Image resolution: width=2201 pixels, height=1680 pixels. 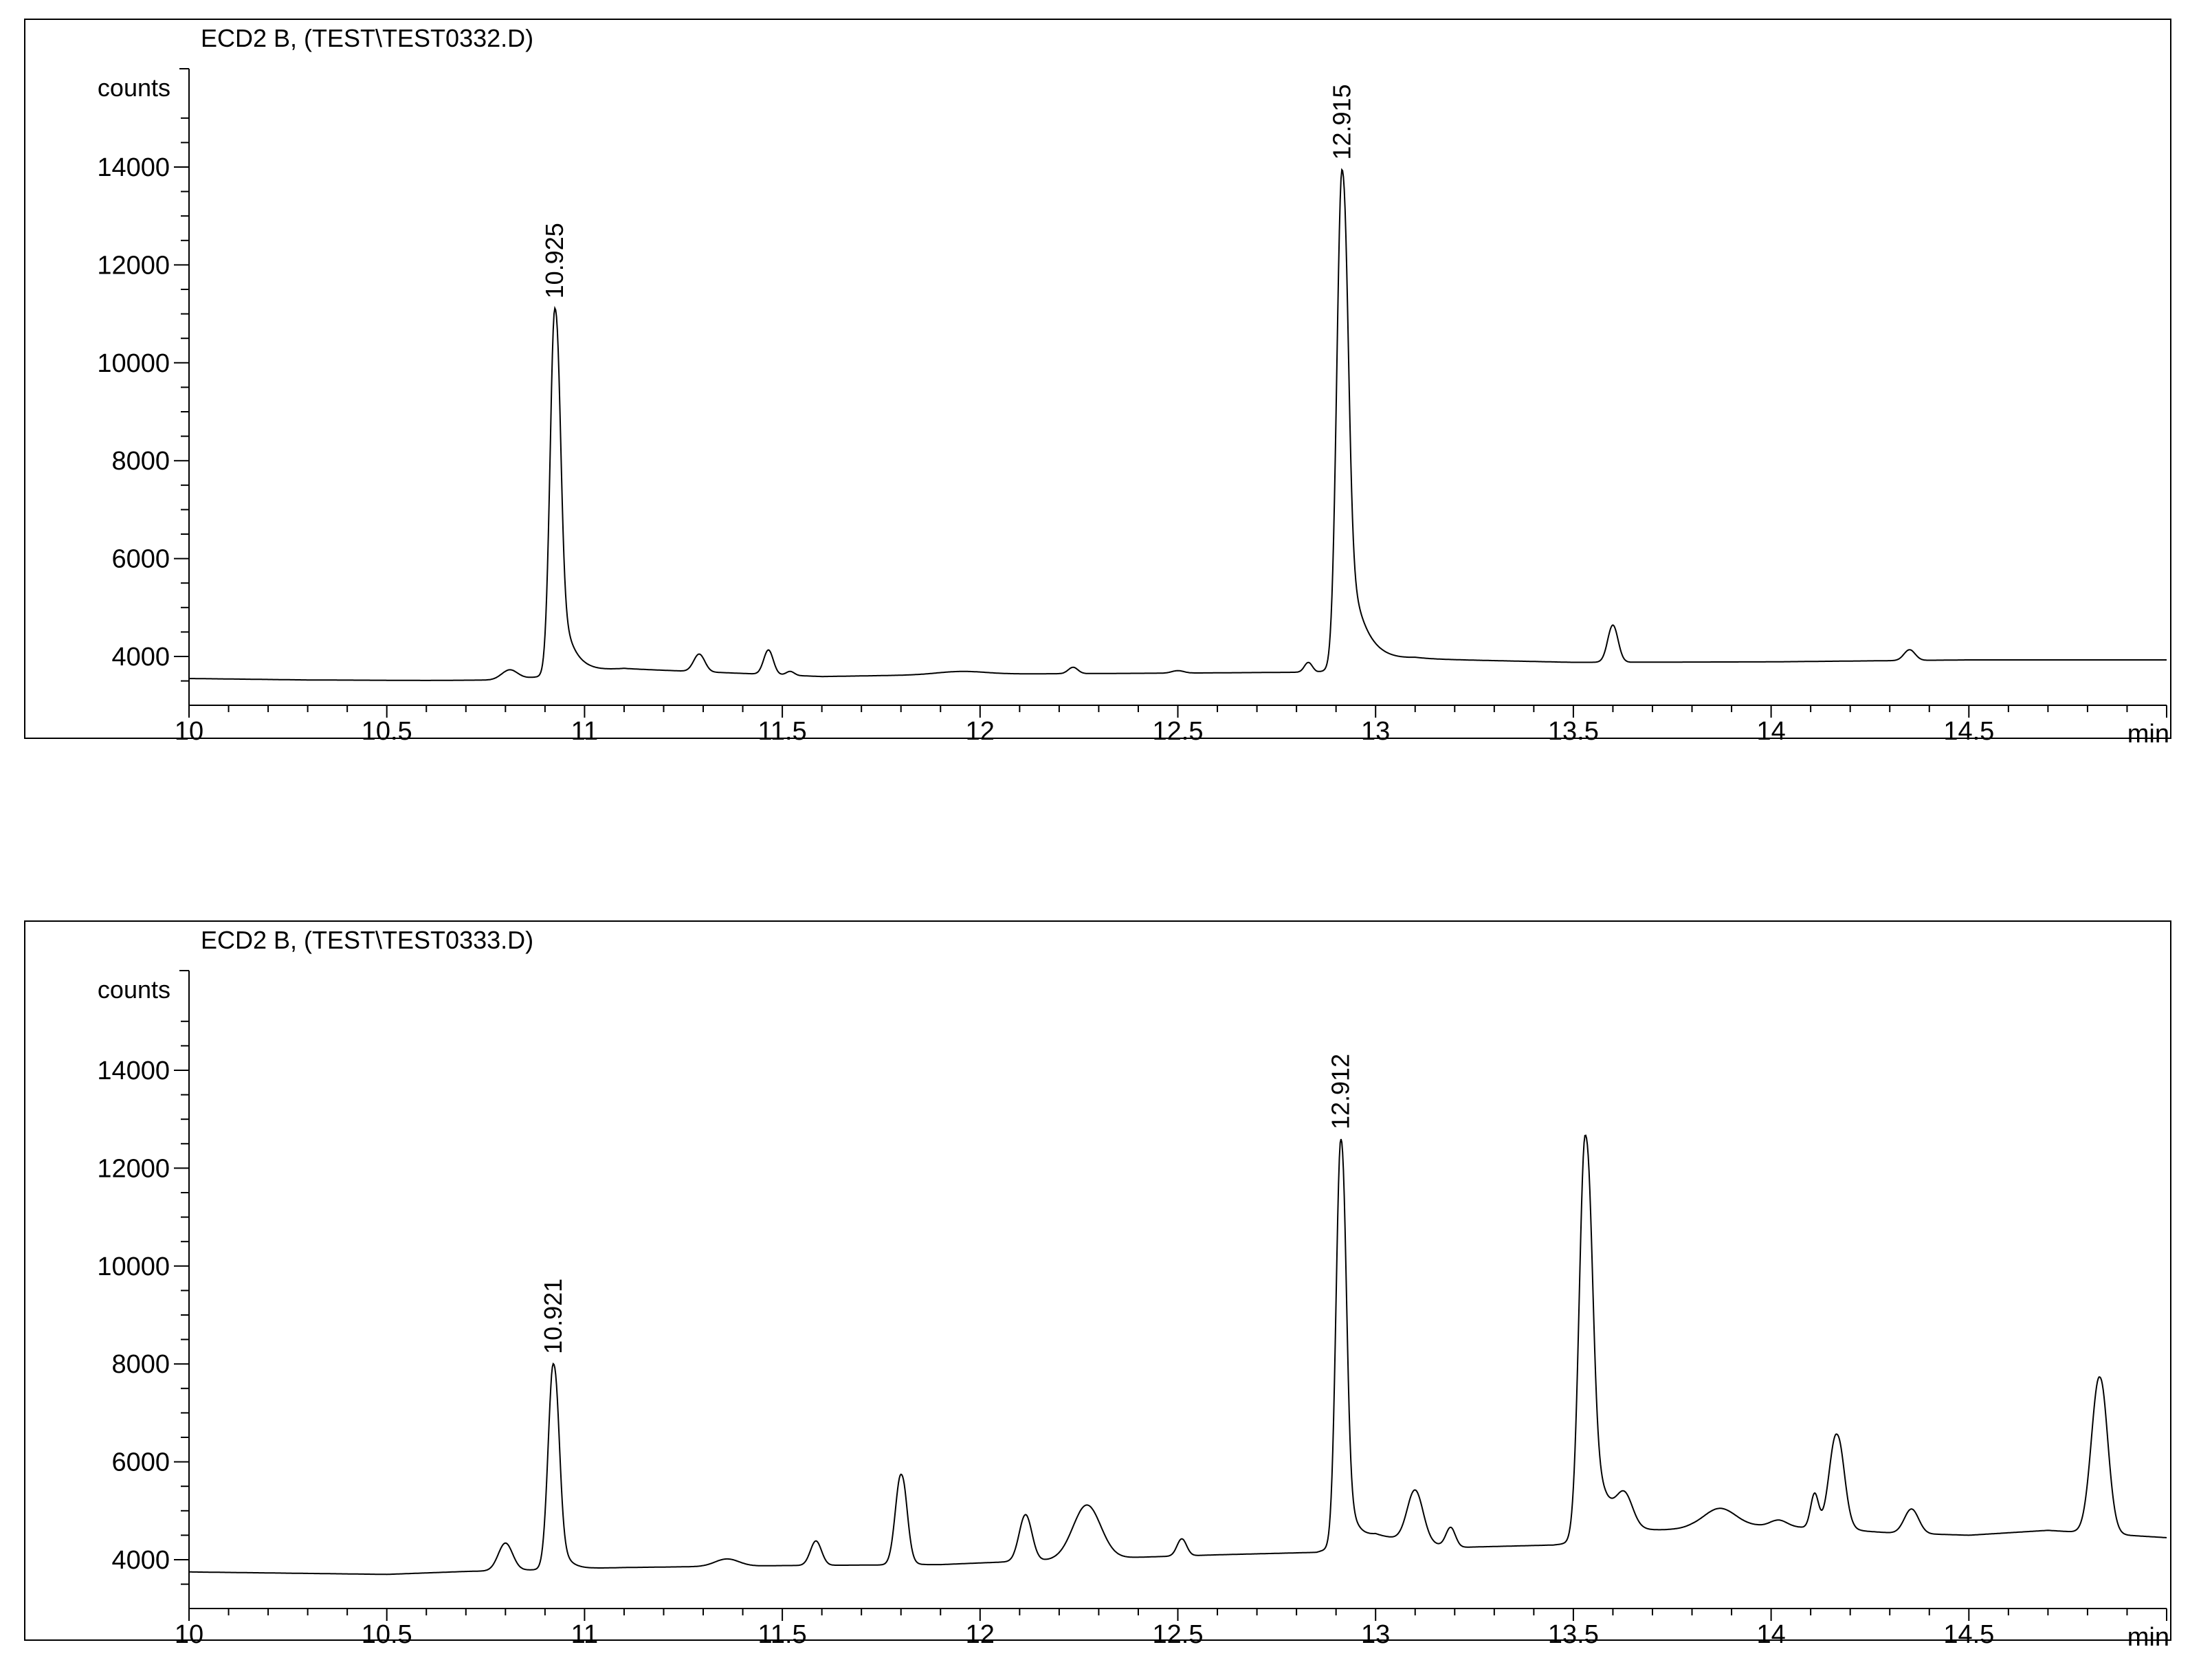 I want to click on peak-retention-label: 12.912, so click(x=1341, y=1091).